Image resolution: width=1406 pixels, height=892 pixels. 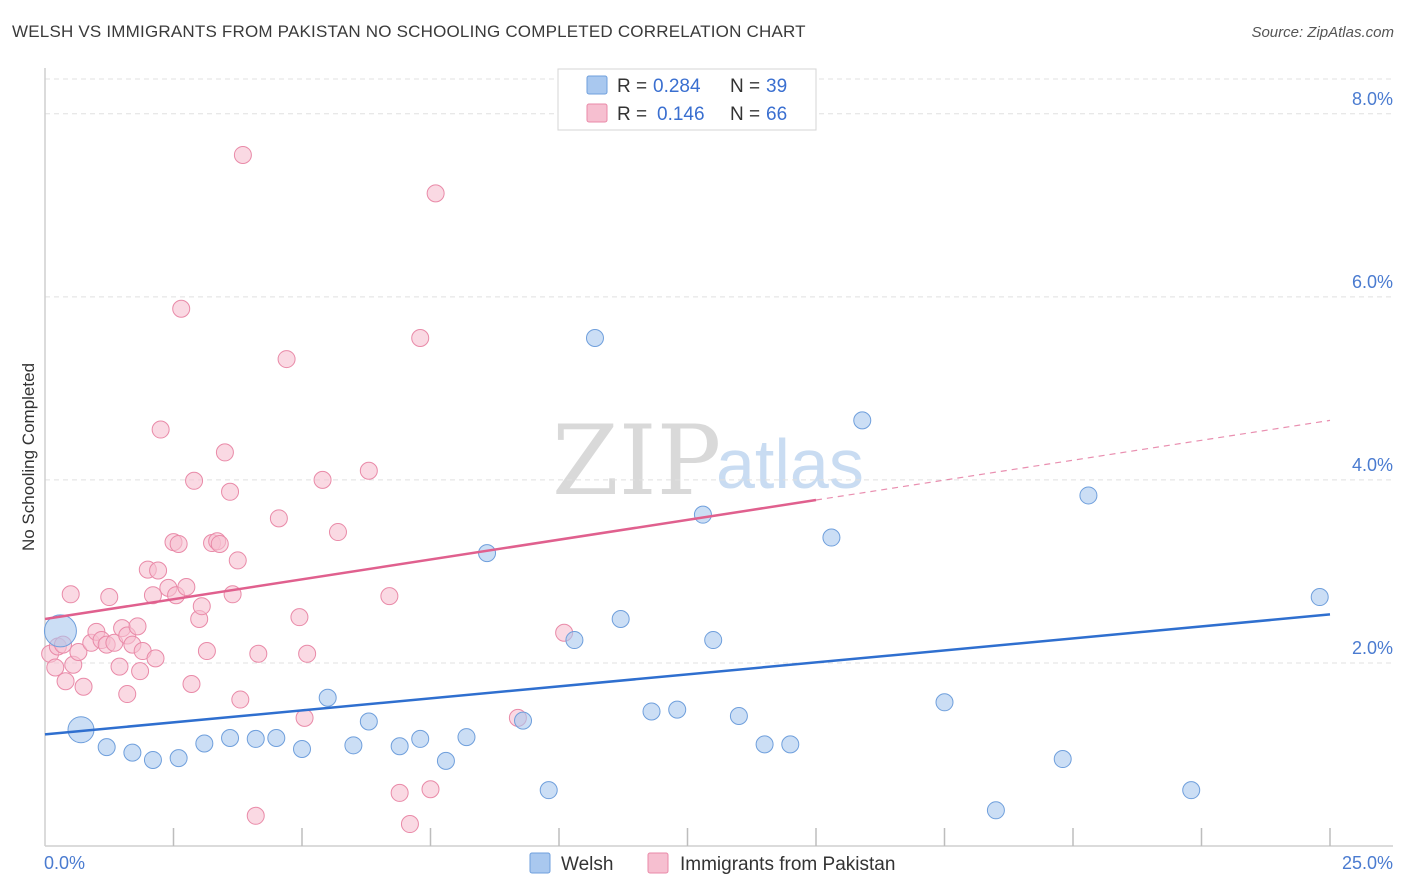 I want to click on bottom-legend-swatch-welsh, so click(x=540, y=863).